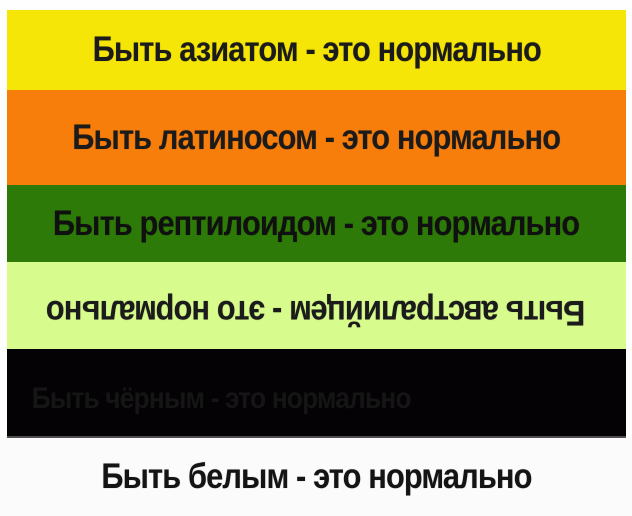  I want to click on band-reptiloid-text: Быть рептилоидом - это нормально, so click(316, 223).